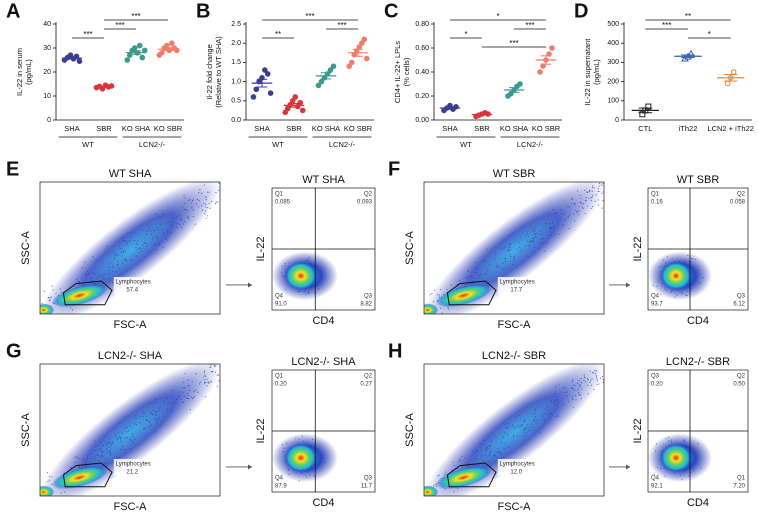 The height and width of the screenshot is (521, 759). Describe the element at coordinates (294, 128) in the screenshot. I see `x-tick-label: SBR` at that location.